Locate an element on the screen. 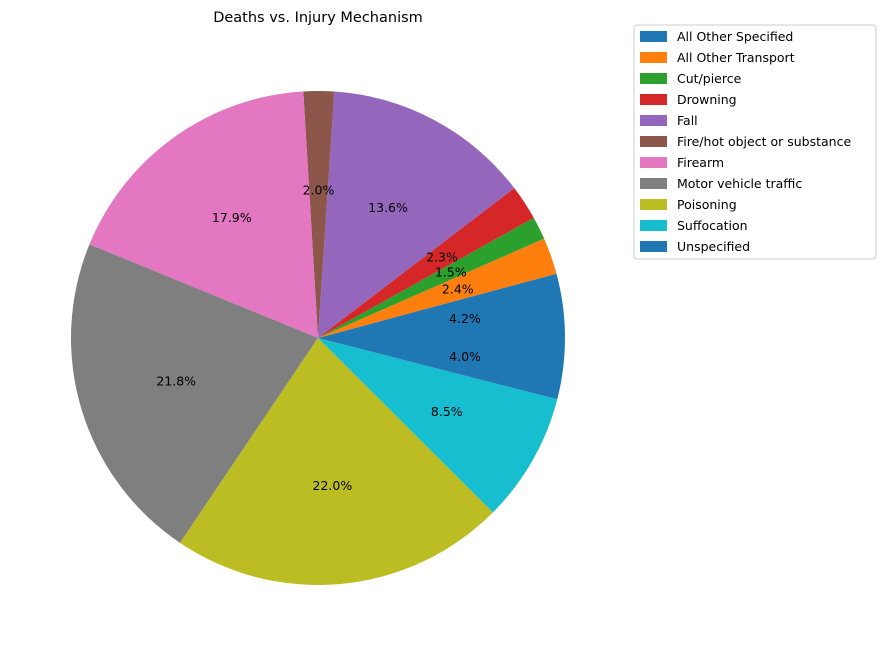  slice-percent-label: 21.8% is located at coordinates (176, 381).